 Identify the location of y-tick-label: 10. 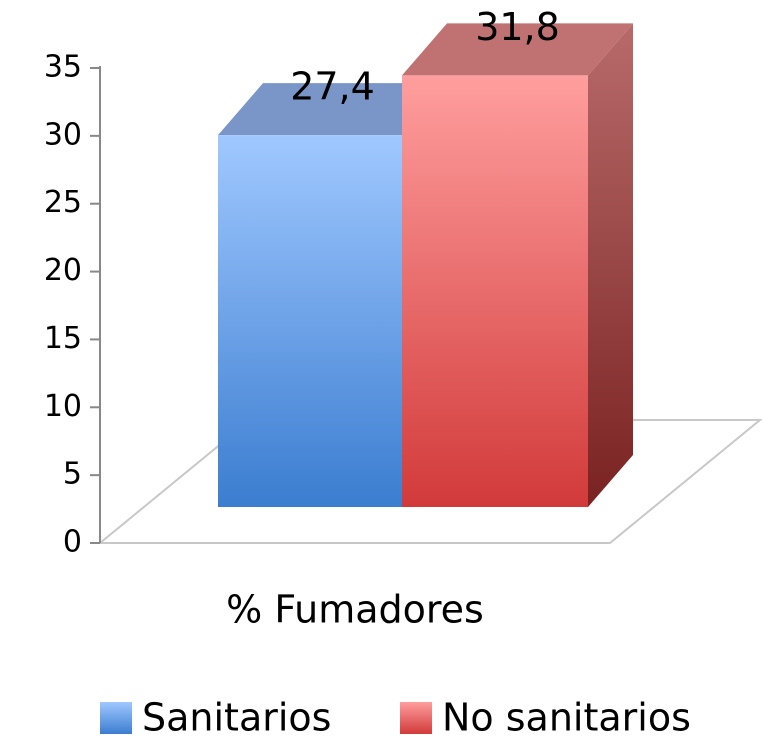
(63, 406).